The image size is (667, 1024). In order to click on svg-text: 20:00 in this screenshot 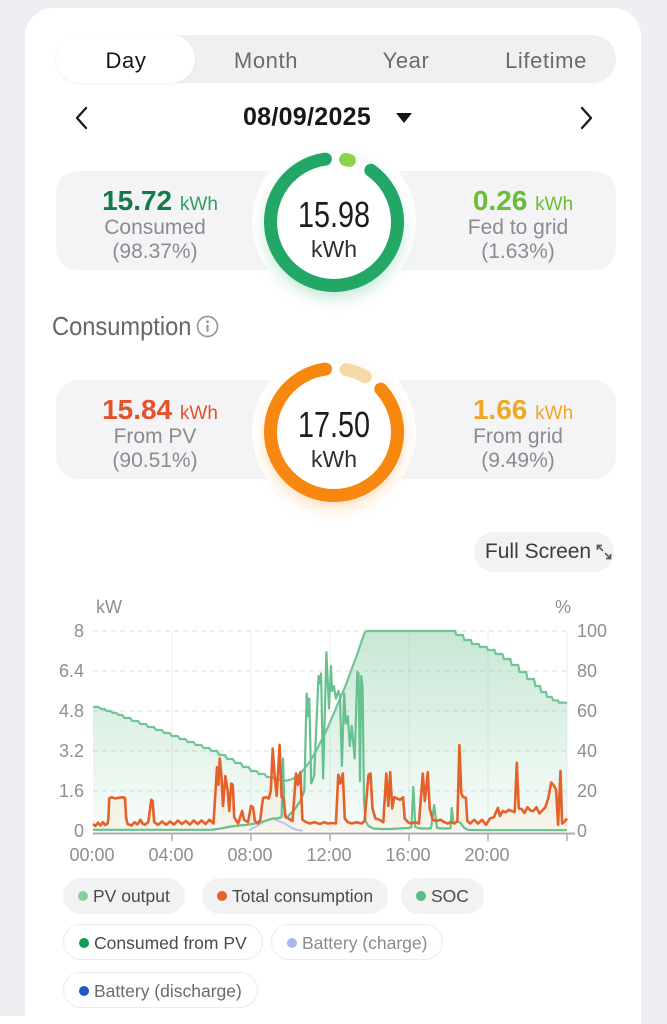, I will do `click(486, 855)`.